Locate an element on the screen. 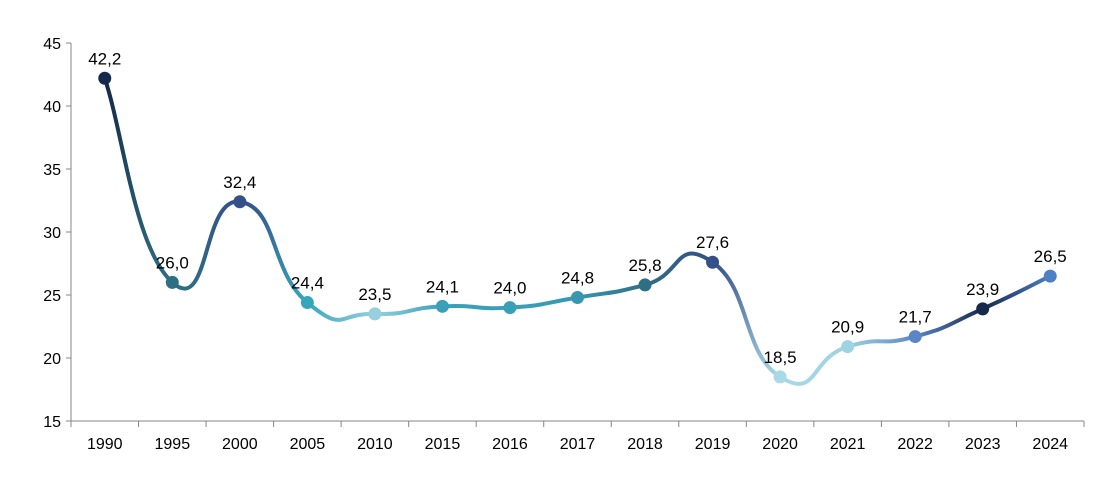 Image resolution: width=1112 pixels, height=487 pixels. y-tick-label: 25 is located at coordinates (52, 296).